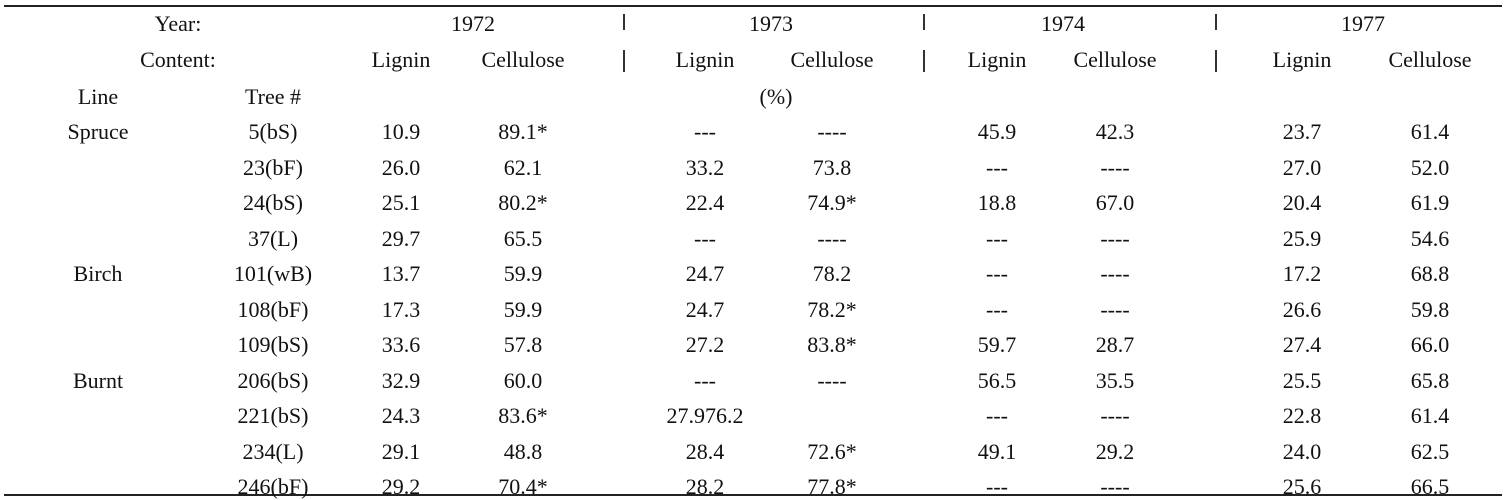 The height and width of the screenshot is (500, 1506). Describe the element at coordinates (997, 202) in the screenshot. I see `value-cell: 18.8` at that location.